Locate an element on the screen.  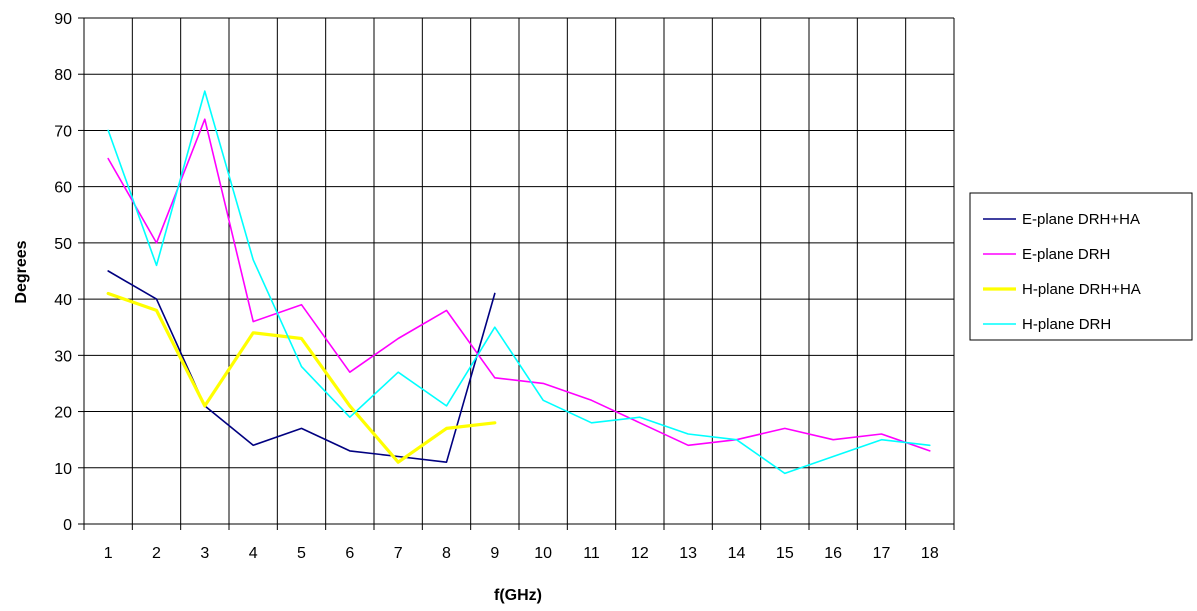
x-tick-label: 4 is located at coordinates (253, 553).